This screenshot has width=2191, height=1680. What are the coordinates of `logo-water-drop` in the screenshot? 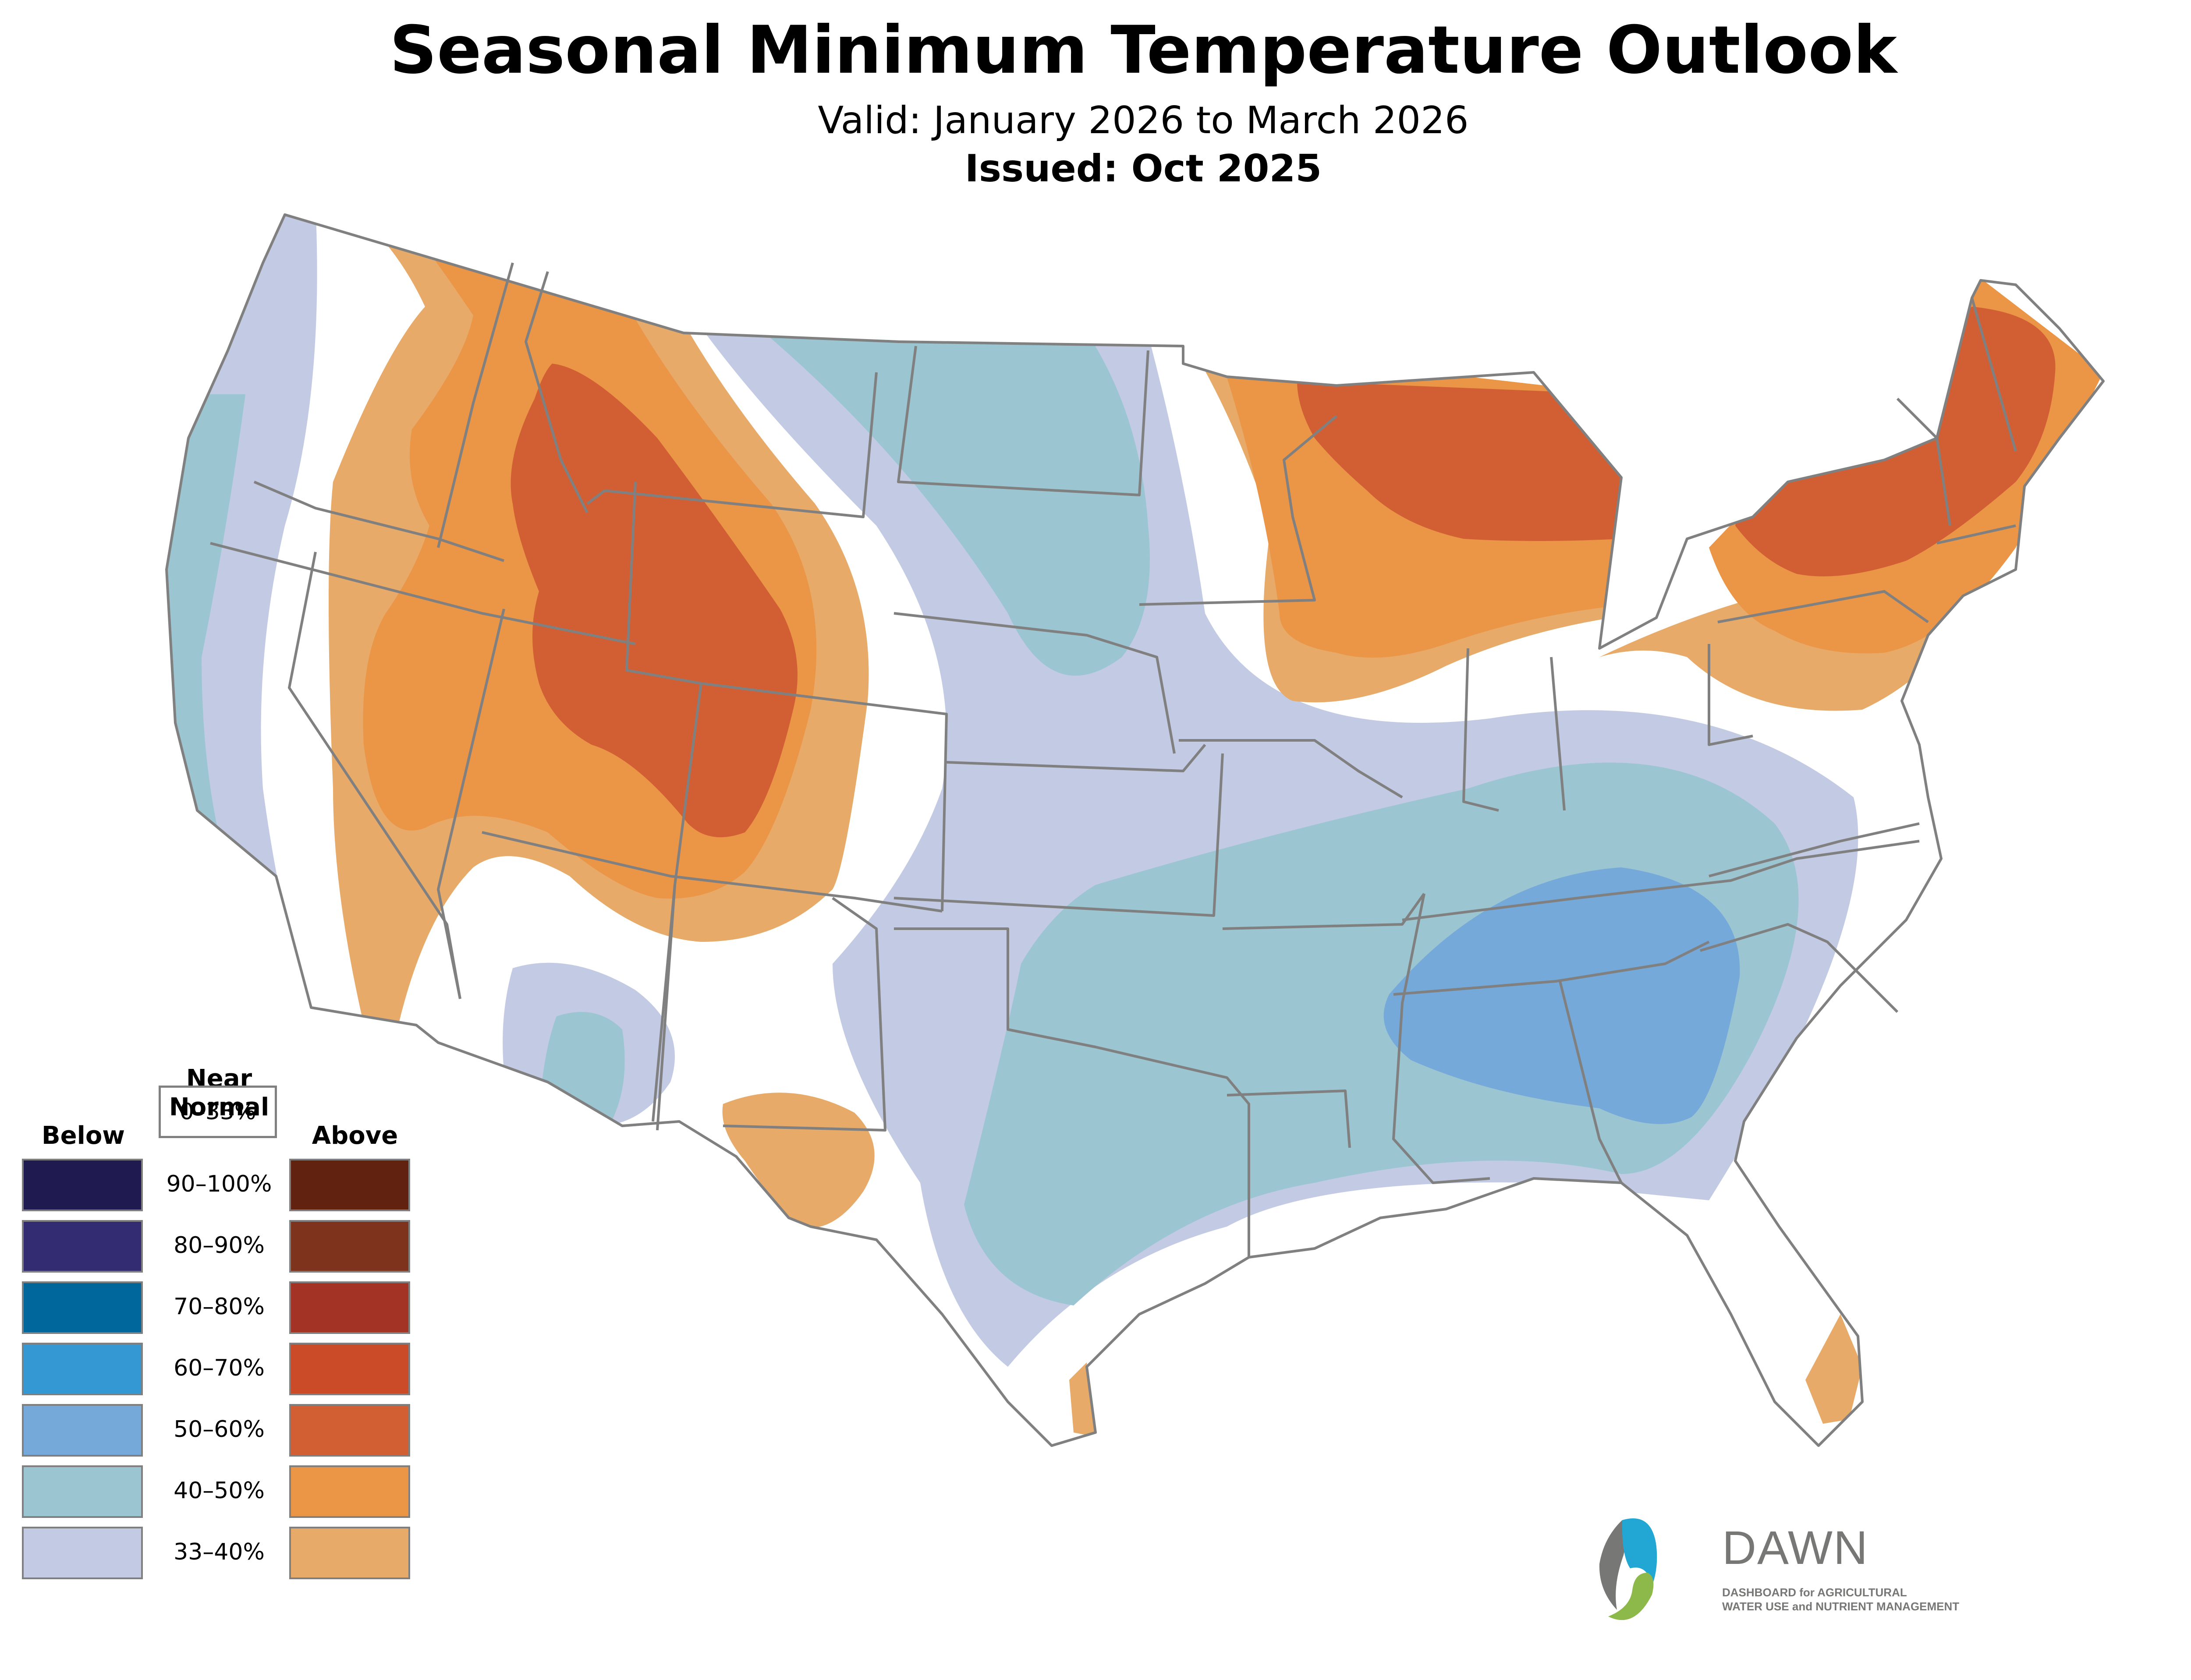 It's located at (1639, 1552).